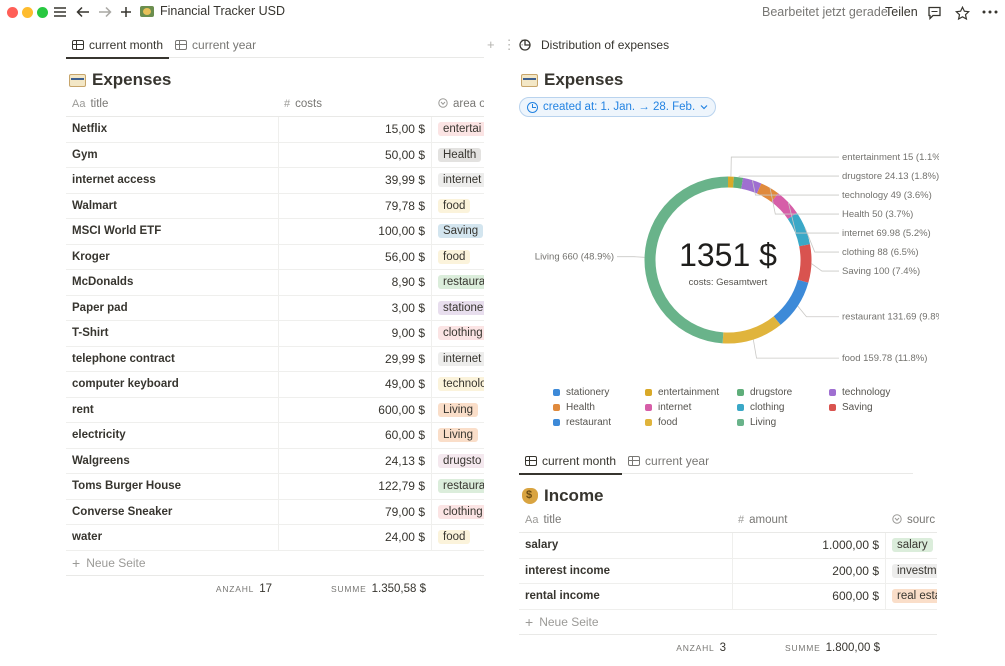 The width and height of the screenshot is (1005, 666). What do you see at coordinates (783, 422) in the screenshot?
I see `legend-item: Living` at bounding box center [783, 422].